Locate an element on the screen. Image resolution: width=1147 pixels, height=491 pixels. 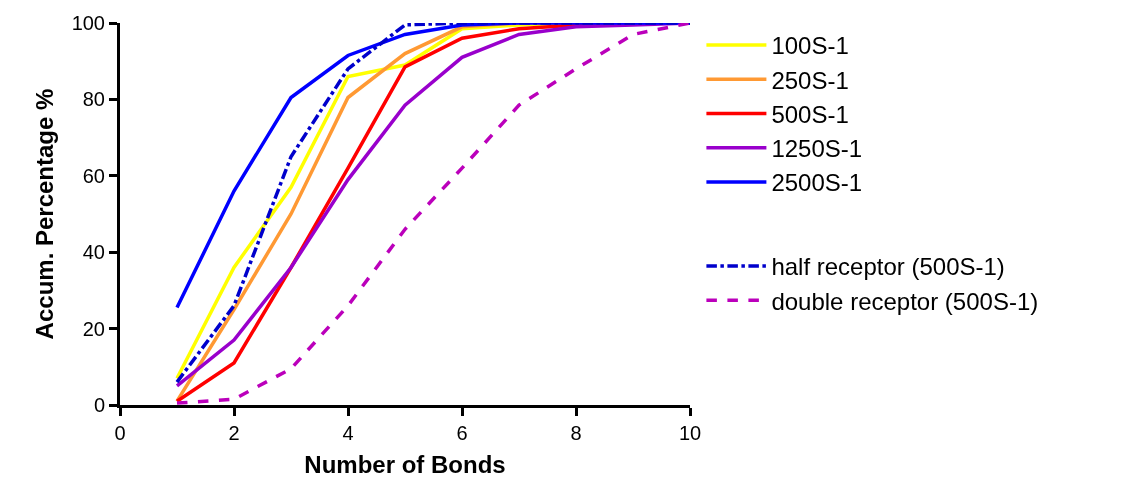
x-tick-label: 0 is located at coordinates (120, 433).